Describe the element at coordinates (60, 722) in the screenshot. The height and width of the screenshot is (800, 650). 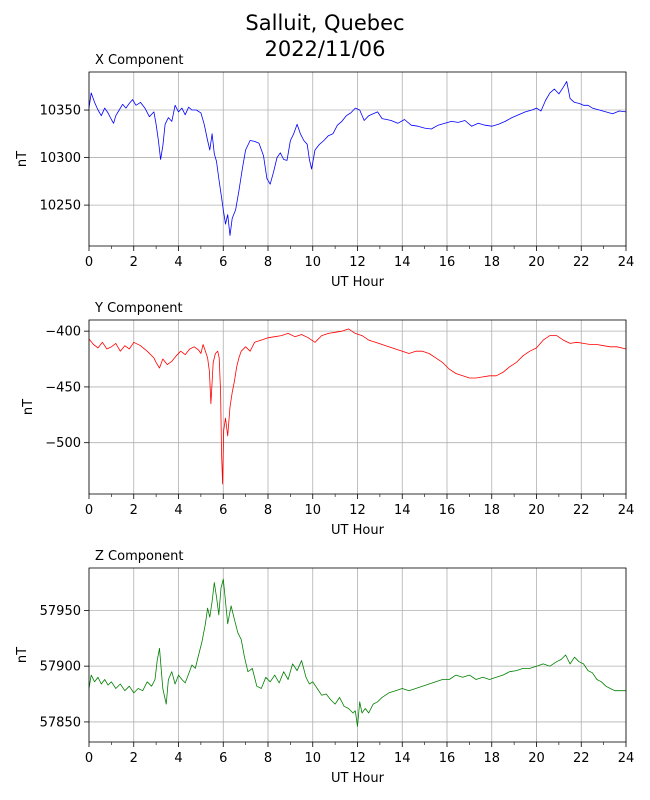
I see `z-ytick-label-0: 57850` at that location.